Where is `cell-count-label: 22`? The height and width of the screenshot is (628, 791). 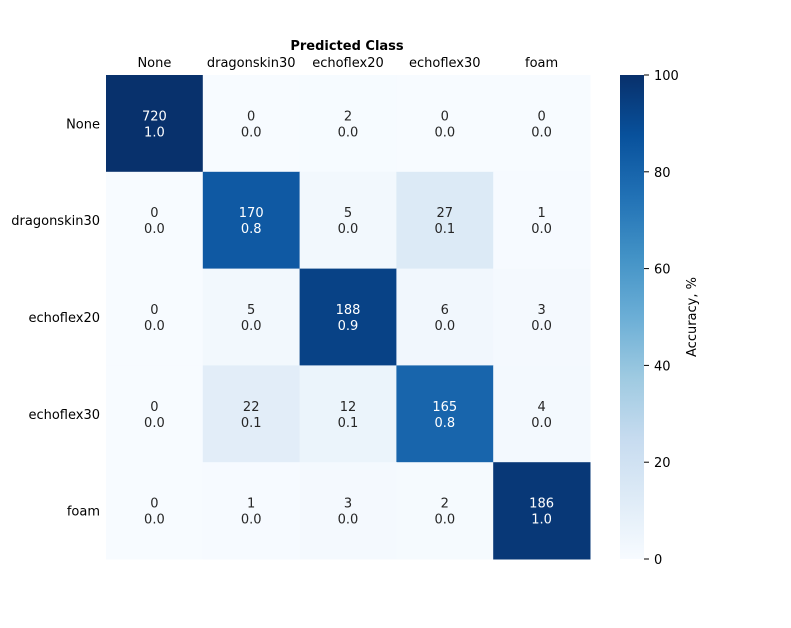 cell-count-label: 22 is located at coordinates (251, 407).